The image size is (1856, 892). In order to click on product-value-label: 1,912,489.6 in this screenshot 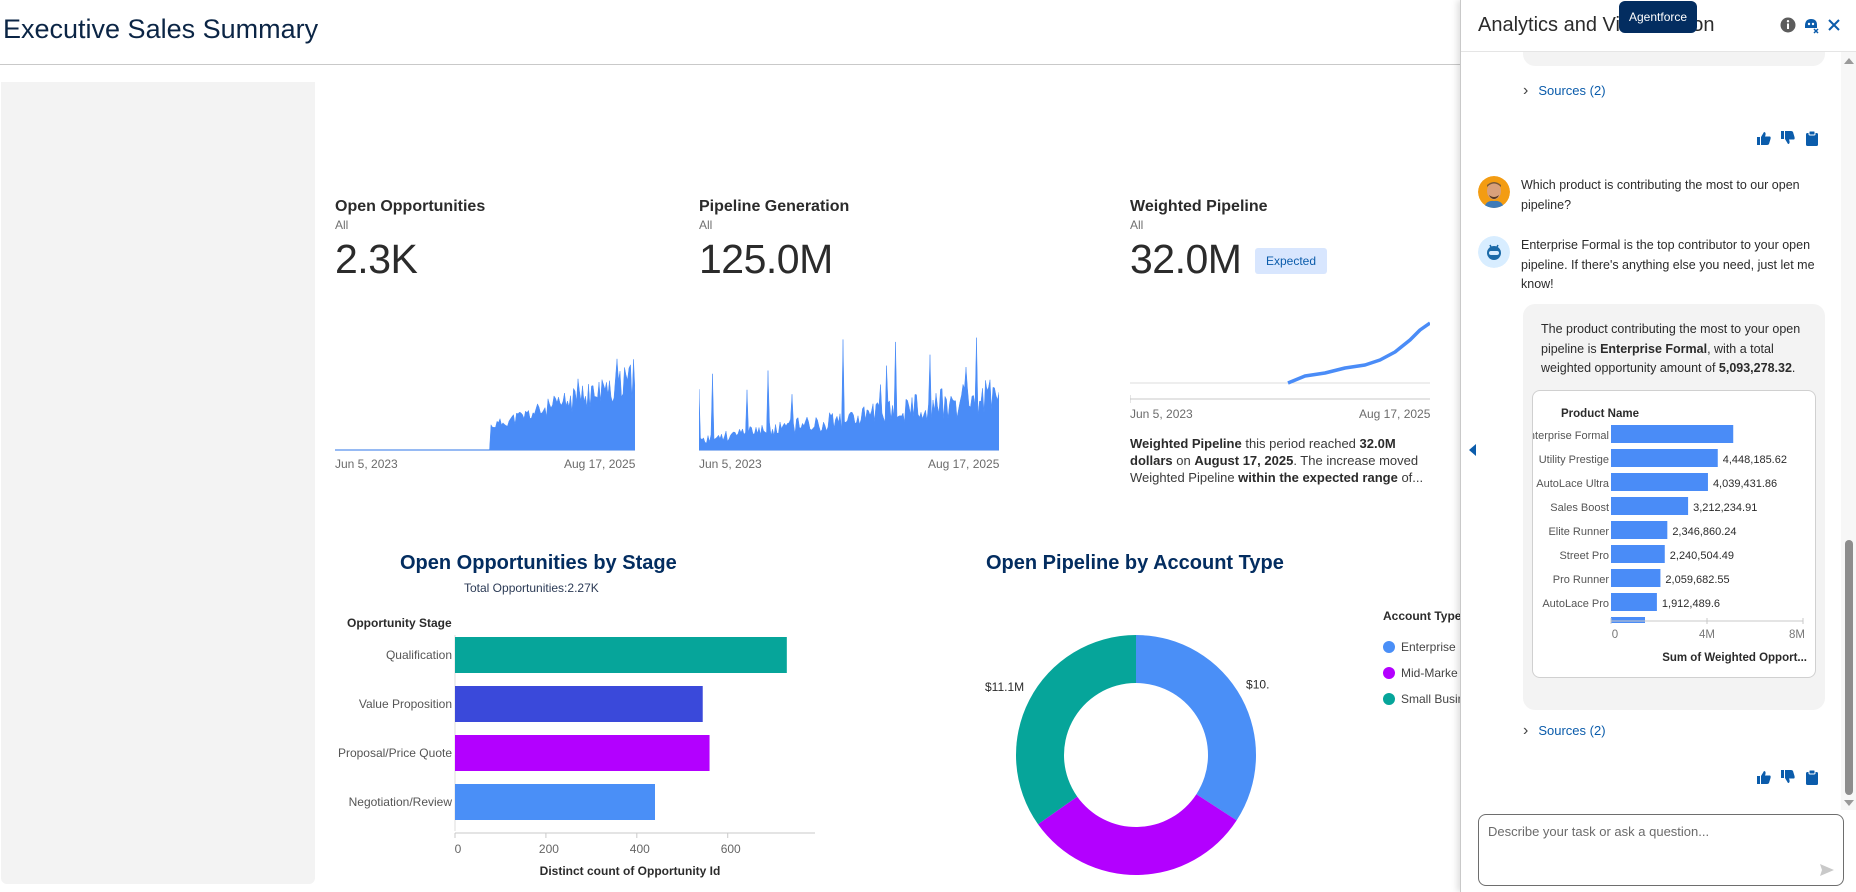, I will do `click(1691, 604)`.